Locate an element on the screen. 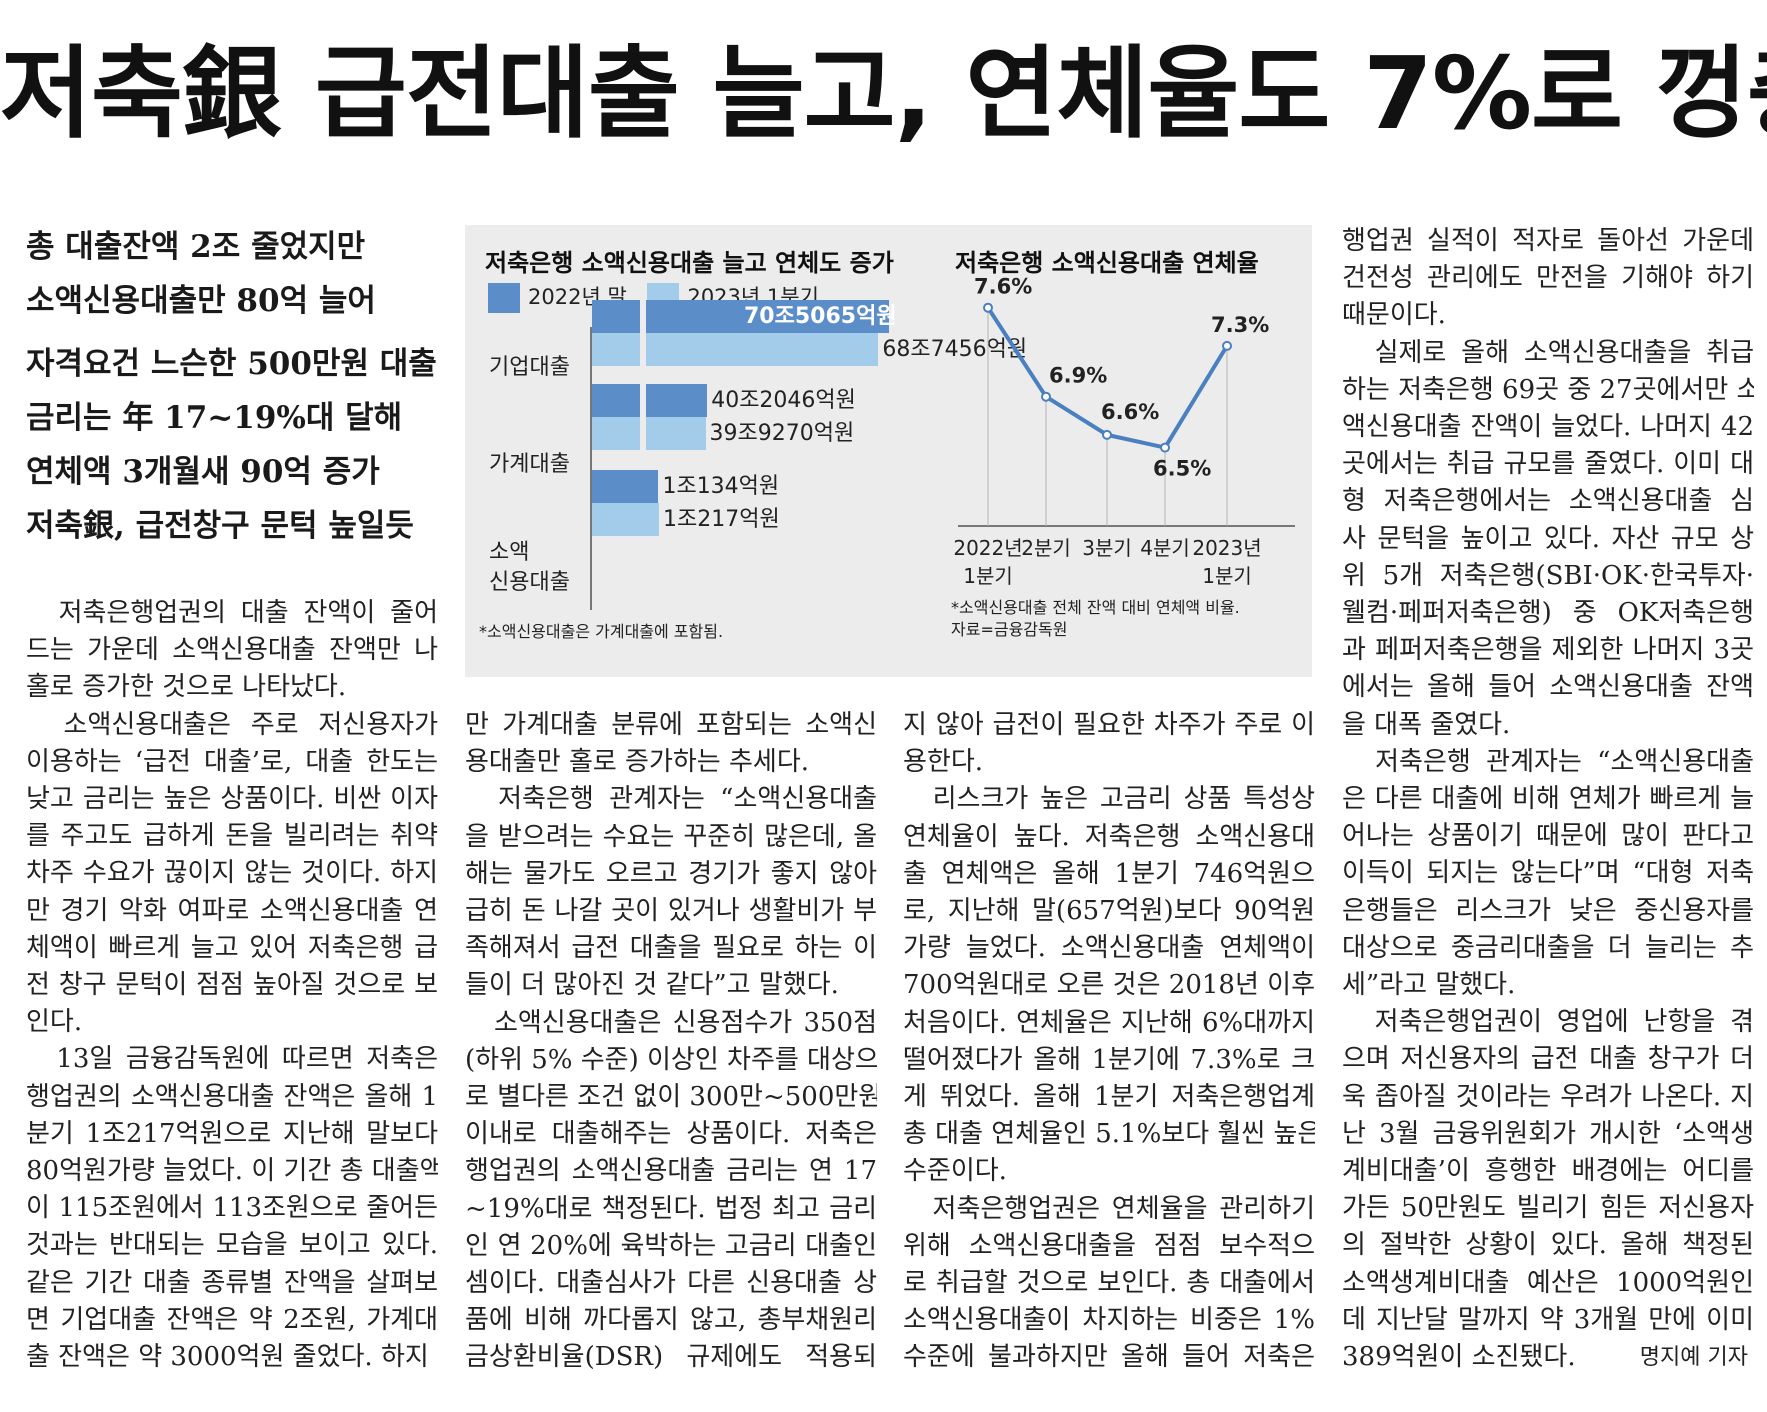 The height and width of the screenshot is (1412, 1767). bar-value-label: 40조2046억원 is located at coordinates (783, 400).